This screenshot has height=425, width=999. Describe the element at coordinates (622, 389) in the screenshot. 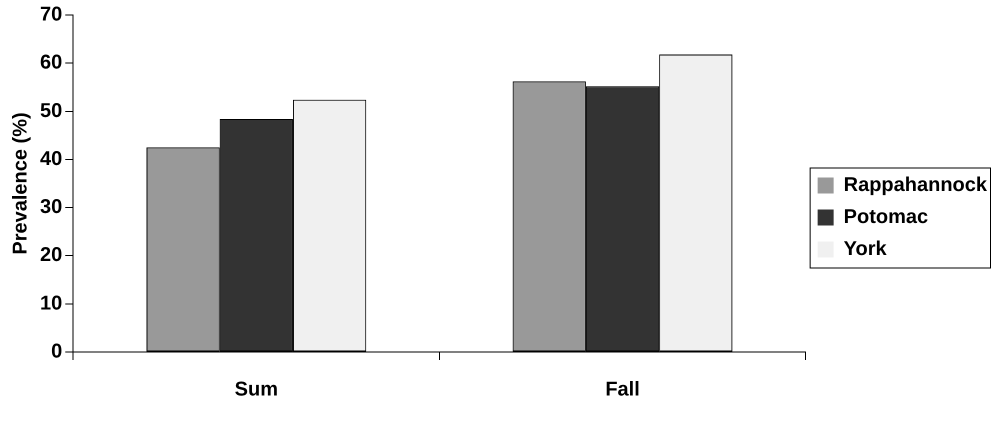

I see `x-tick-label: Fall` at that location.